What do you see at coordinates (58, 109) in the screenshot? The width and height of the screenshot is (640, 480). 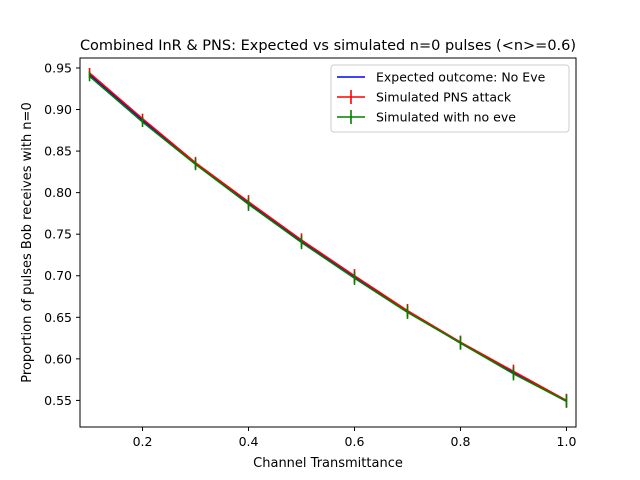 I see `y-tick-label: 0.90` at bounding box center [58, 109].